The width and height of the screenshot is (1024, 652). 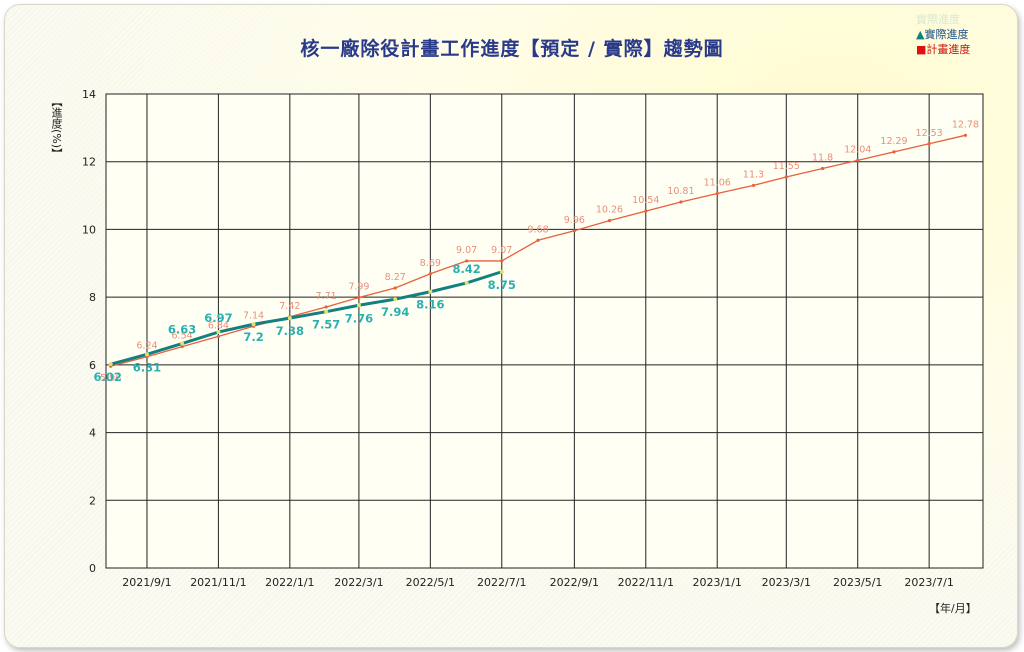 What do you see at coordinates (929, 133) in the screenshot?
I see `planned-data-label: 12.53` at bounding box center [929, 133].